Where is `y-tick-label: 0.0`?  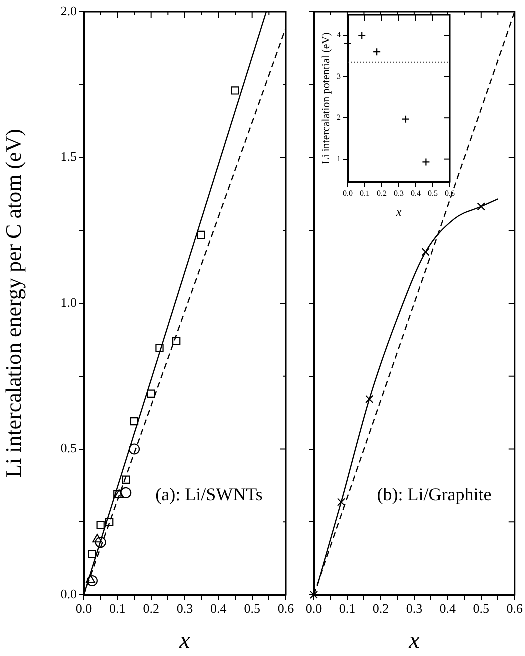 y-tick-label: 0.0 is located at coordinates (68, 594).